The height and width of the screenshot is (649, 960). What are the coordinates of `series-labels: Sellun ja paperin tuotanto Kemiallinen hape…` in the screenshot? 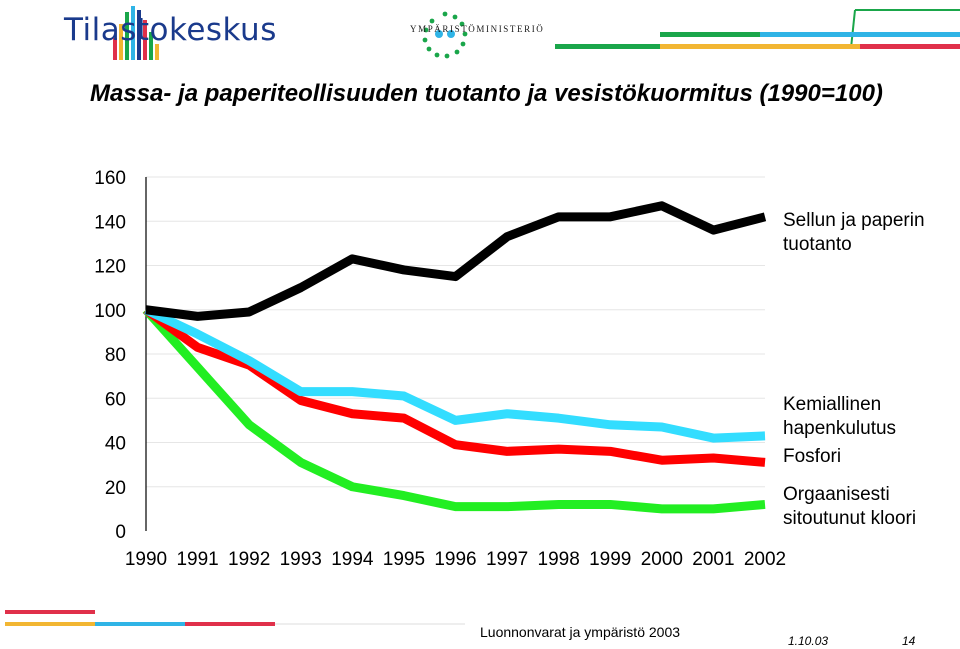 It's located at (854, 369).